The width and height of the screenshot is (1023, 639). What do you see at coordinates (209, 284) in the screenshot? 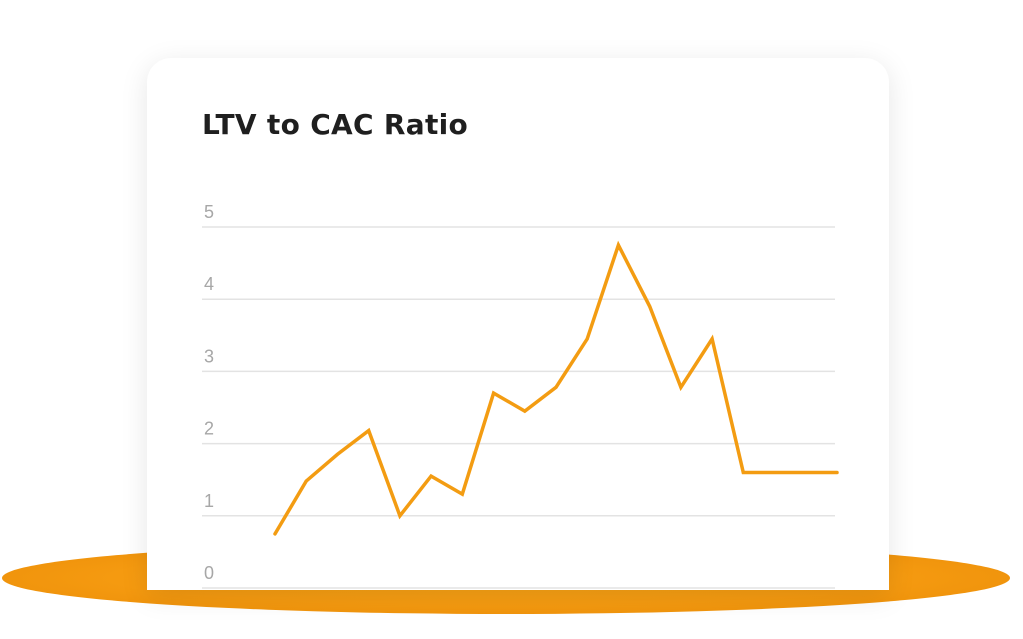
I see `y-tick-label: 4` at bounding box center [209, 284].